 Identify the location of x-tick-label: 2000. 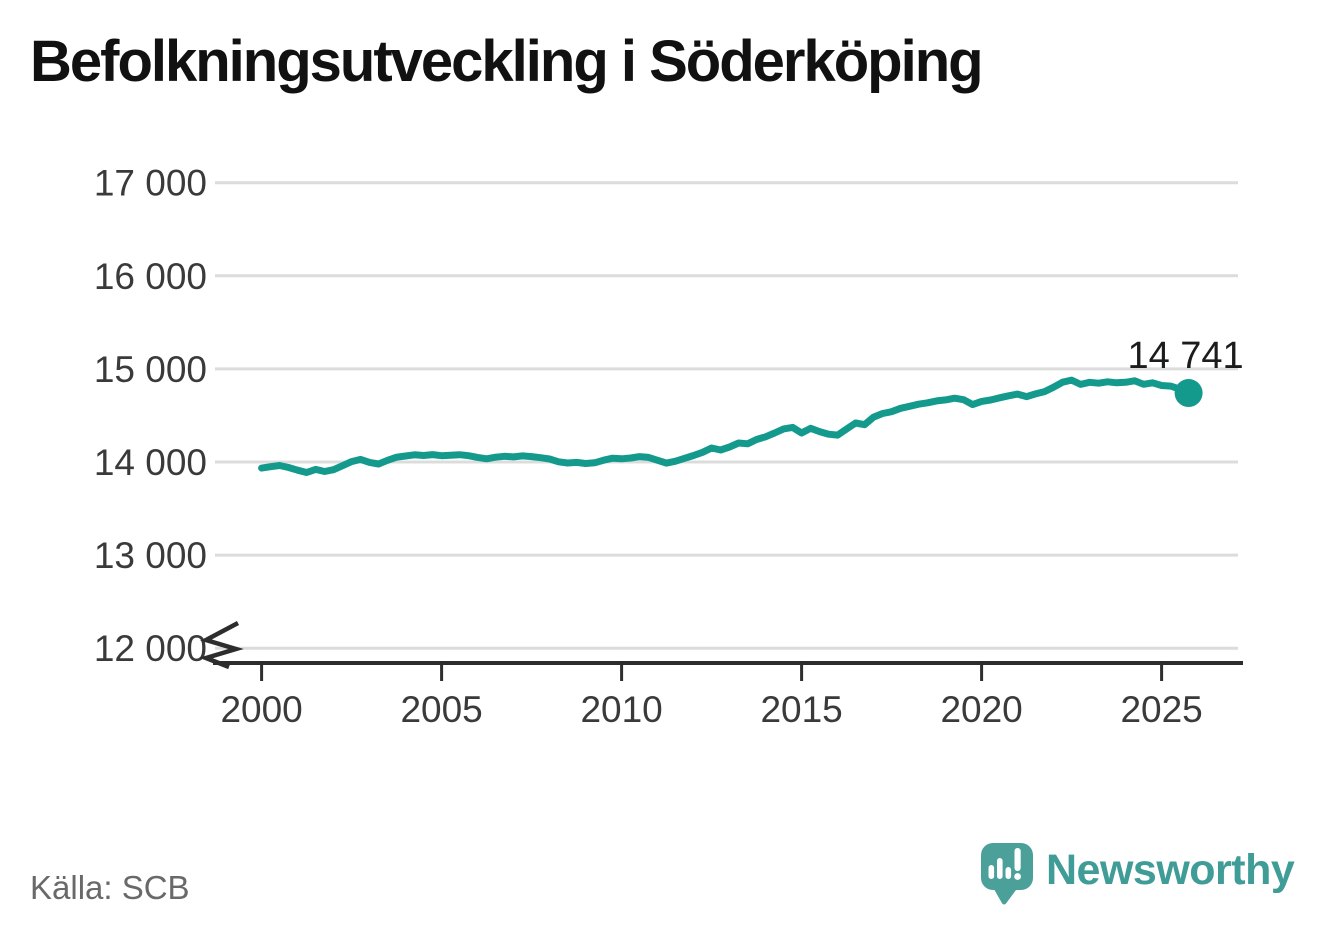
(261, 709).